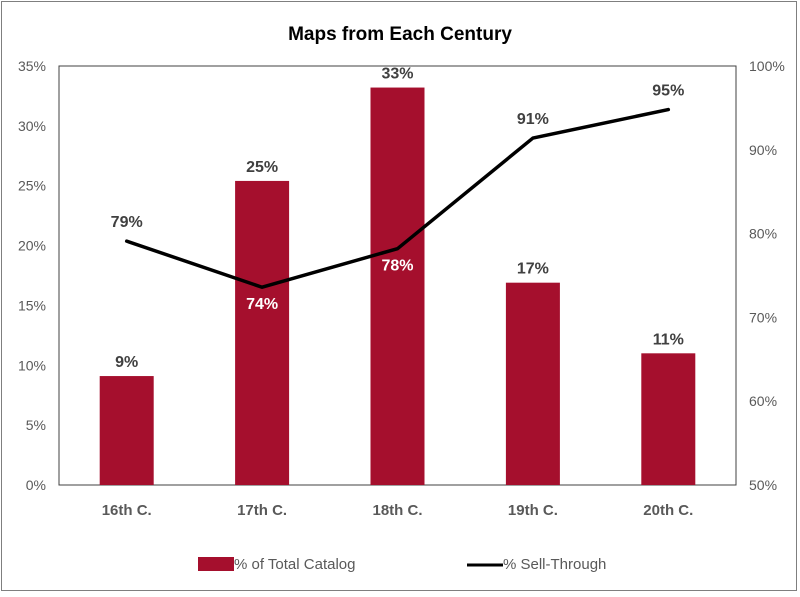 This screenshot has height=597, width=800. Describe the element at coordinates (127, 510) in the screenshot. I see `category-label: 16th C.` at that location.